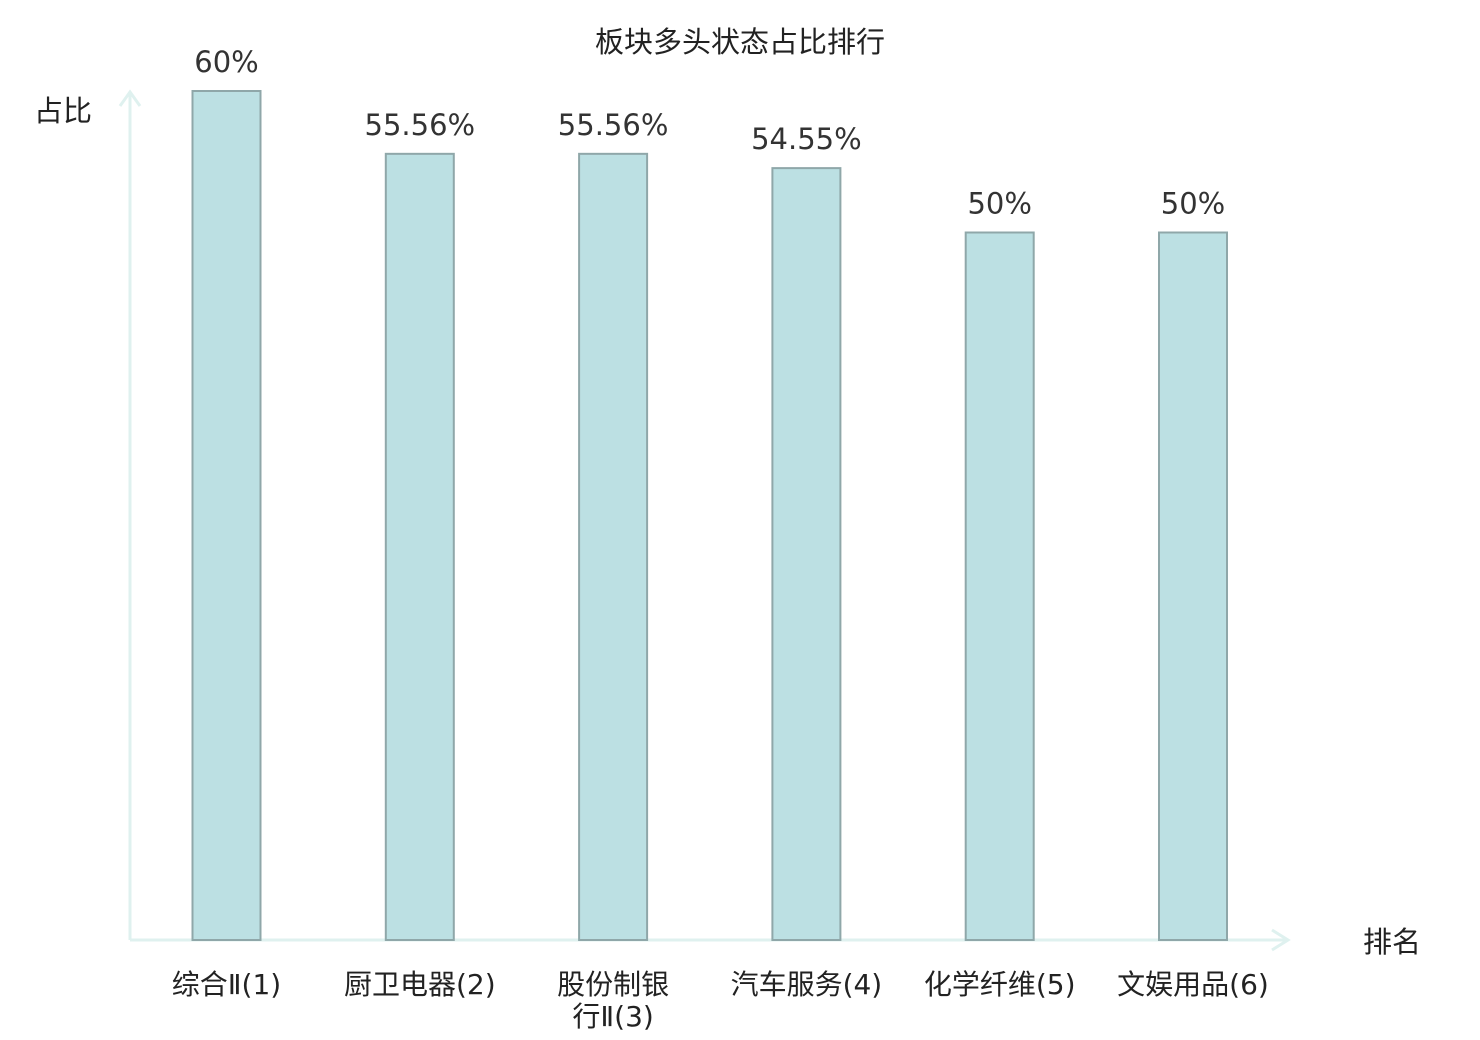 Image resolution: width=1480 pixels, height=1040 pixels. I want to click on y-axis-arrow, so click(130, 98).